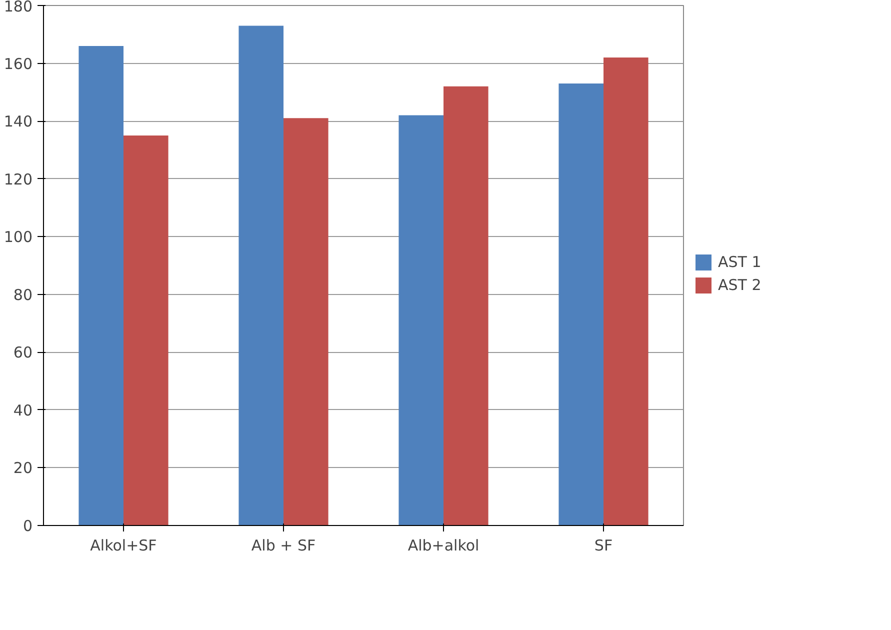  Describe the element at coordinates (740, 285) in the screenshot. I see `legend-label: AST 2` at that location.